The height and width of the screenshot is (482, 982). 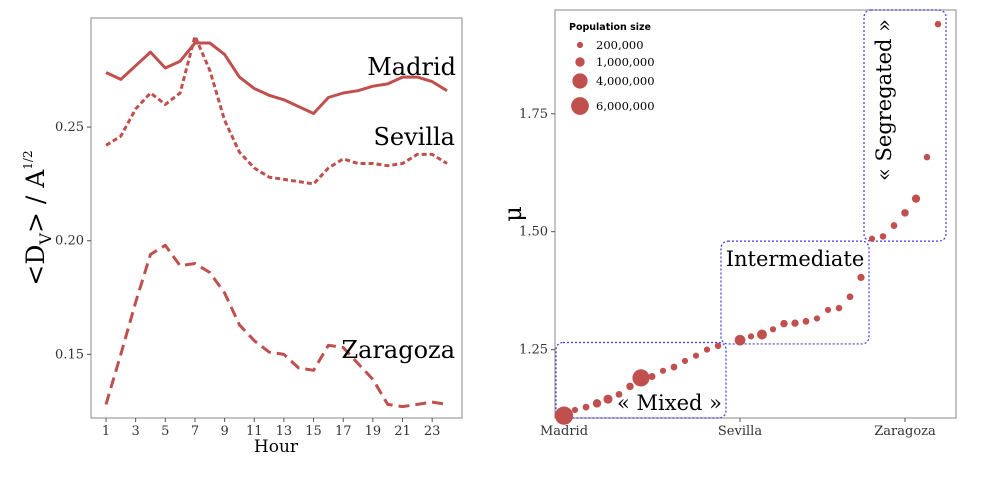 What do you see at coordinates (373, 431) in the screenshot?
I see `left-x-tick-label: 19` at bounding box center [373, 431].